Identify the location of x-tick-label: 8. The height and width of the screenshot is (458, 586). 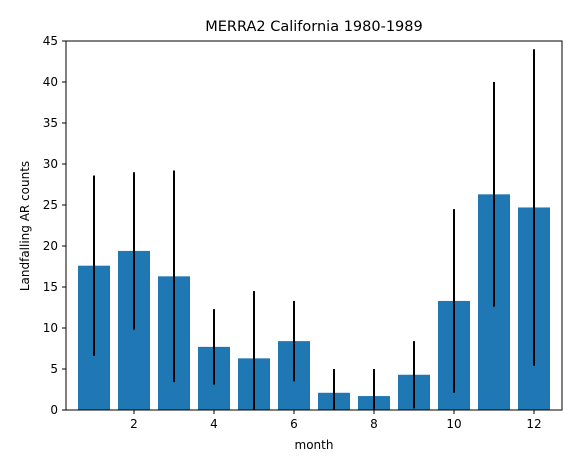
(374, 424).